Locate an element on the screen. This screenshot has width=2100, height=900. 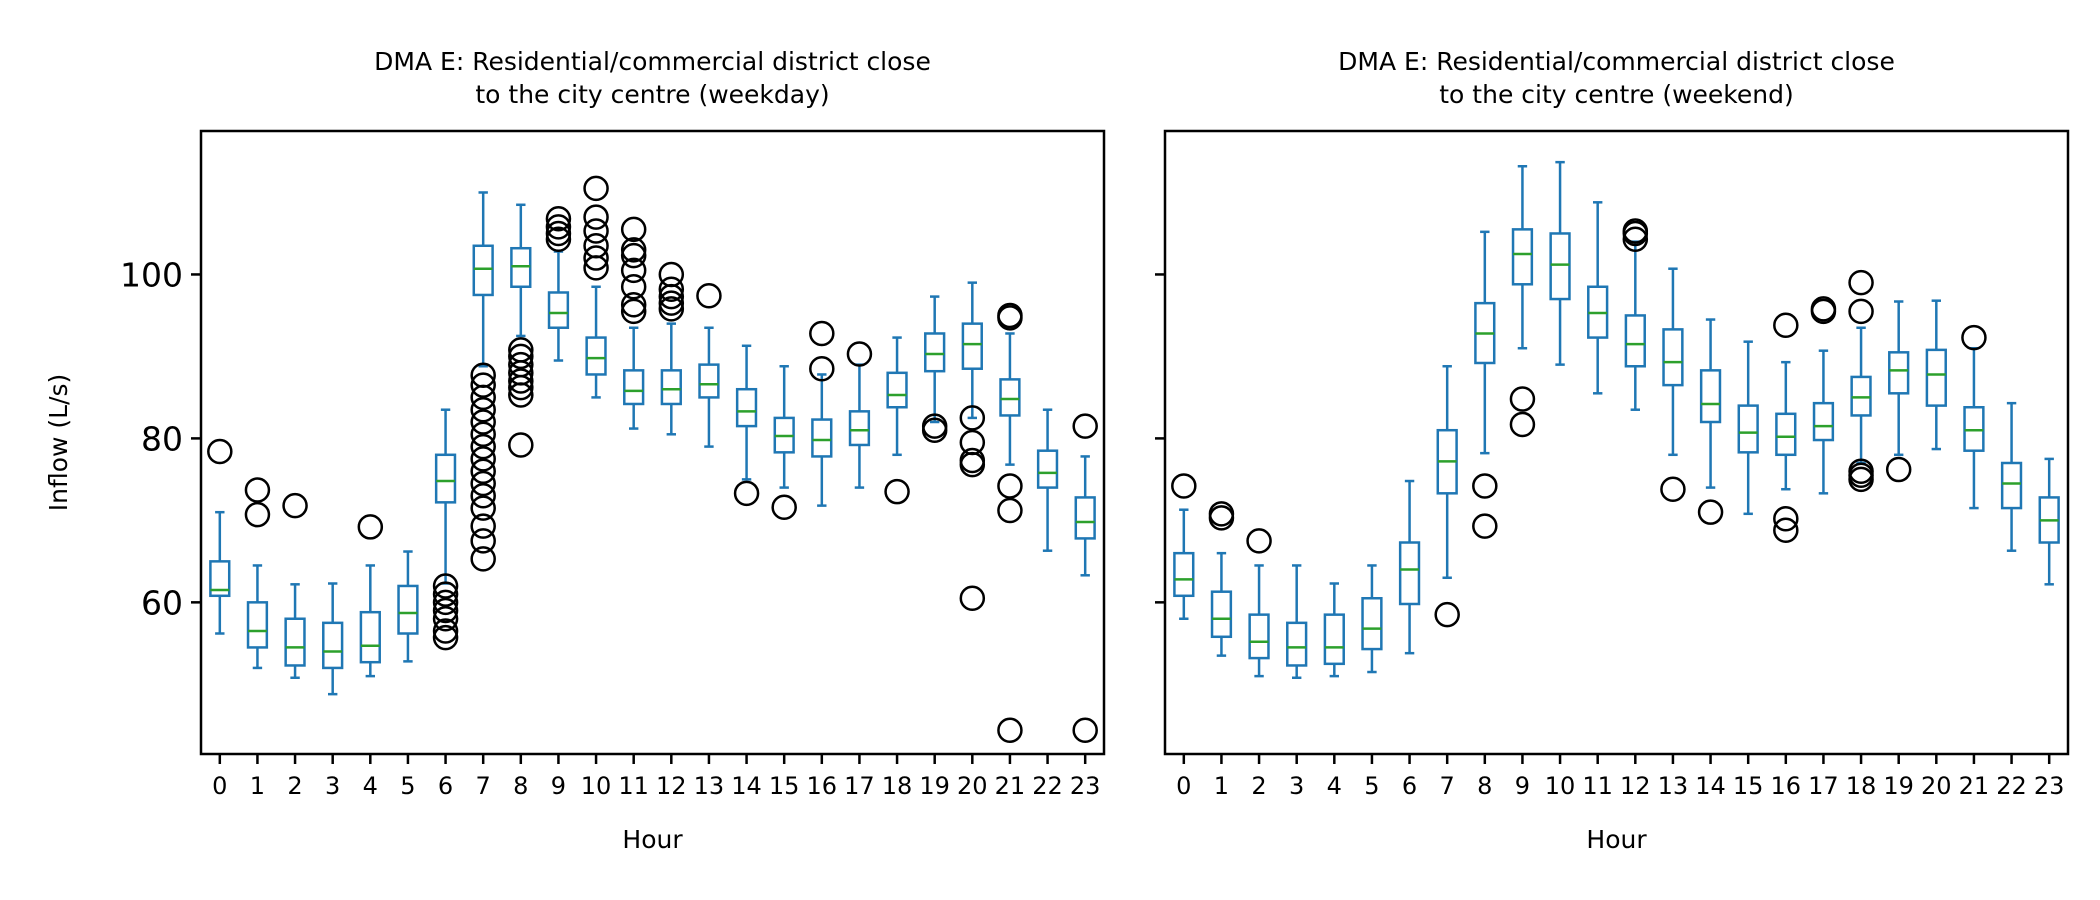
x-tick-label-14: 14 is located at coordinates (1710, 786).